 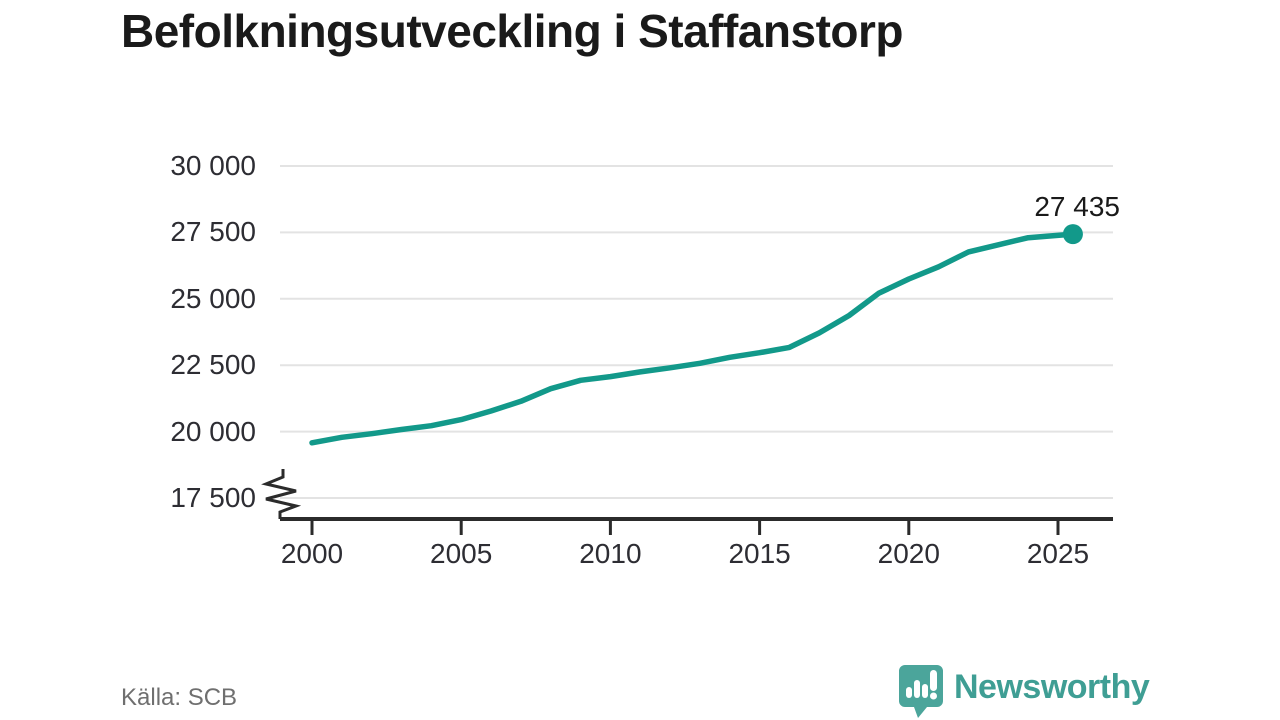 What do you see at coordinates (461, 553) in the screenshot?
I see `x-axis-label: 2005` at bounding box center [461, 553].